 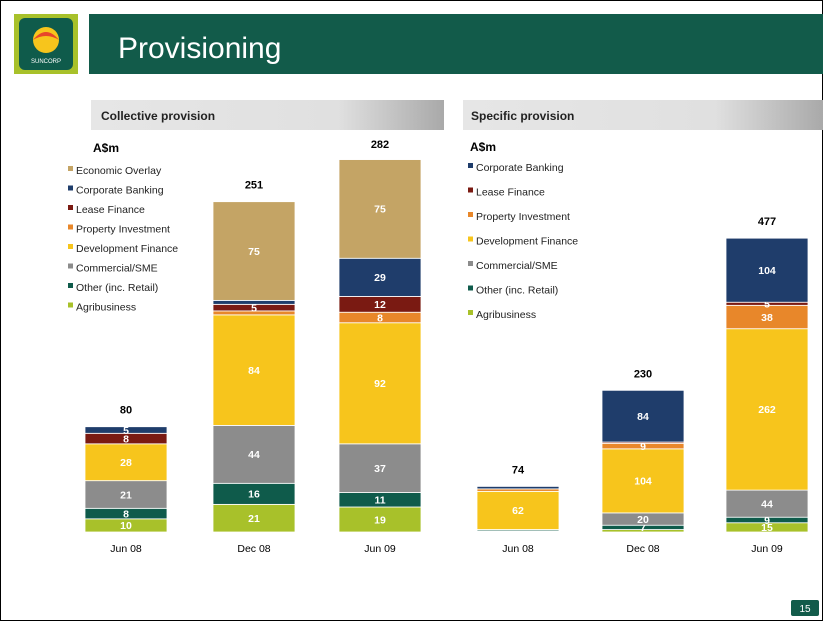 What do you see at coordinates (46, 36) in the screenshot?
I see `logo-arc` at bounding box center [46, 36].